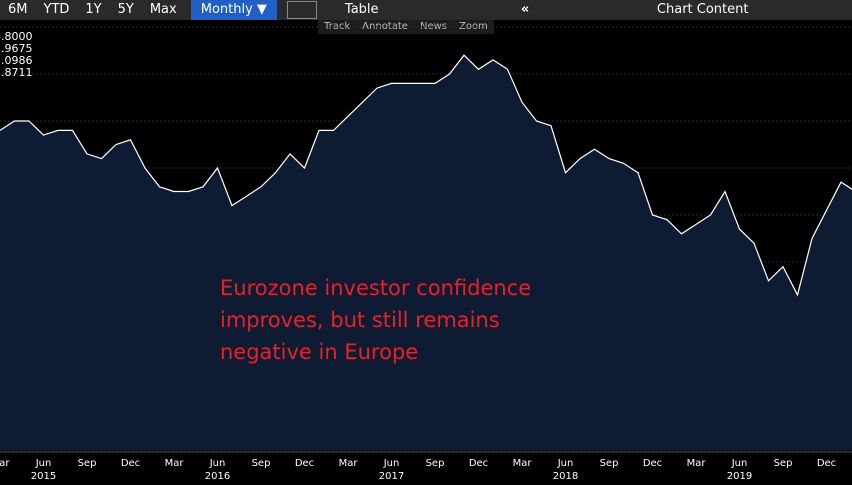 This screenshot has height=485, width=852. What do you see at coordinates (93, 9) in the screenshot?
I see `range-button: 1Y` at bounding box center [93, 9].